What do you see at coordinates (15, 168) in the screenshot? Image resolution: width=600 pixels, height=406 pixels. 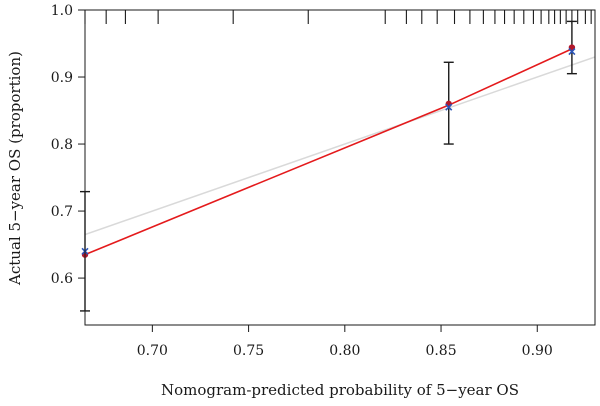 I see `y-axis-title: Actual 5−year OS (proportion)` at bounding box center [15, 168].